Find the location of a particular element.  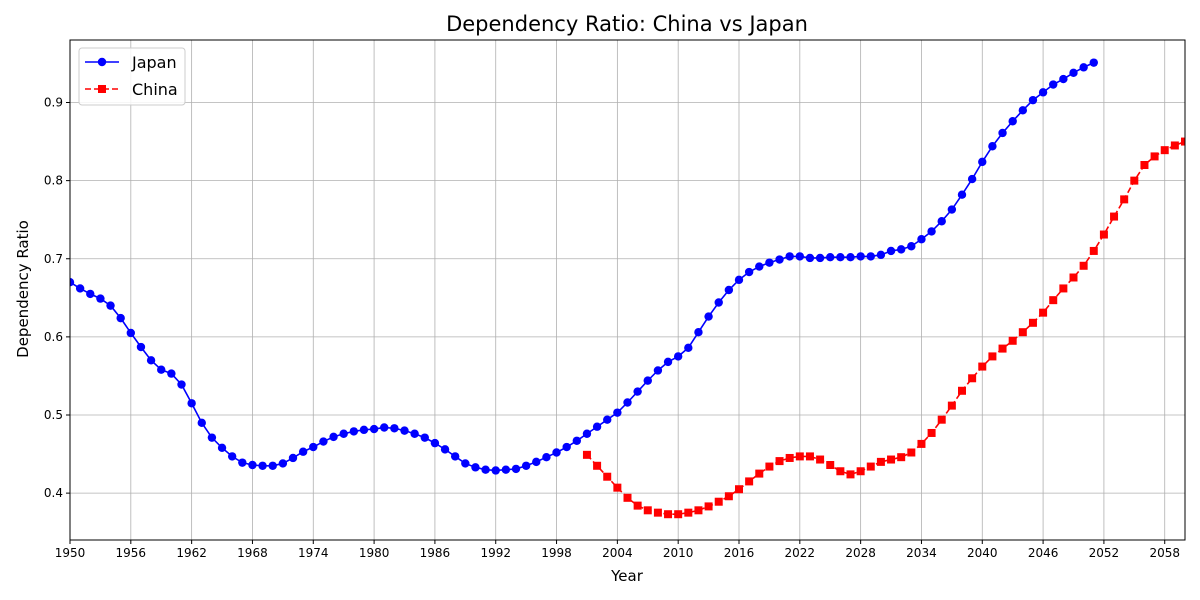

legend-label-japan: Japan is located at coordinates (154, 62).